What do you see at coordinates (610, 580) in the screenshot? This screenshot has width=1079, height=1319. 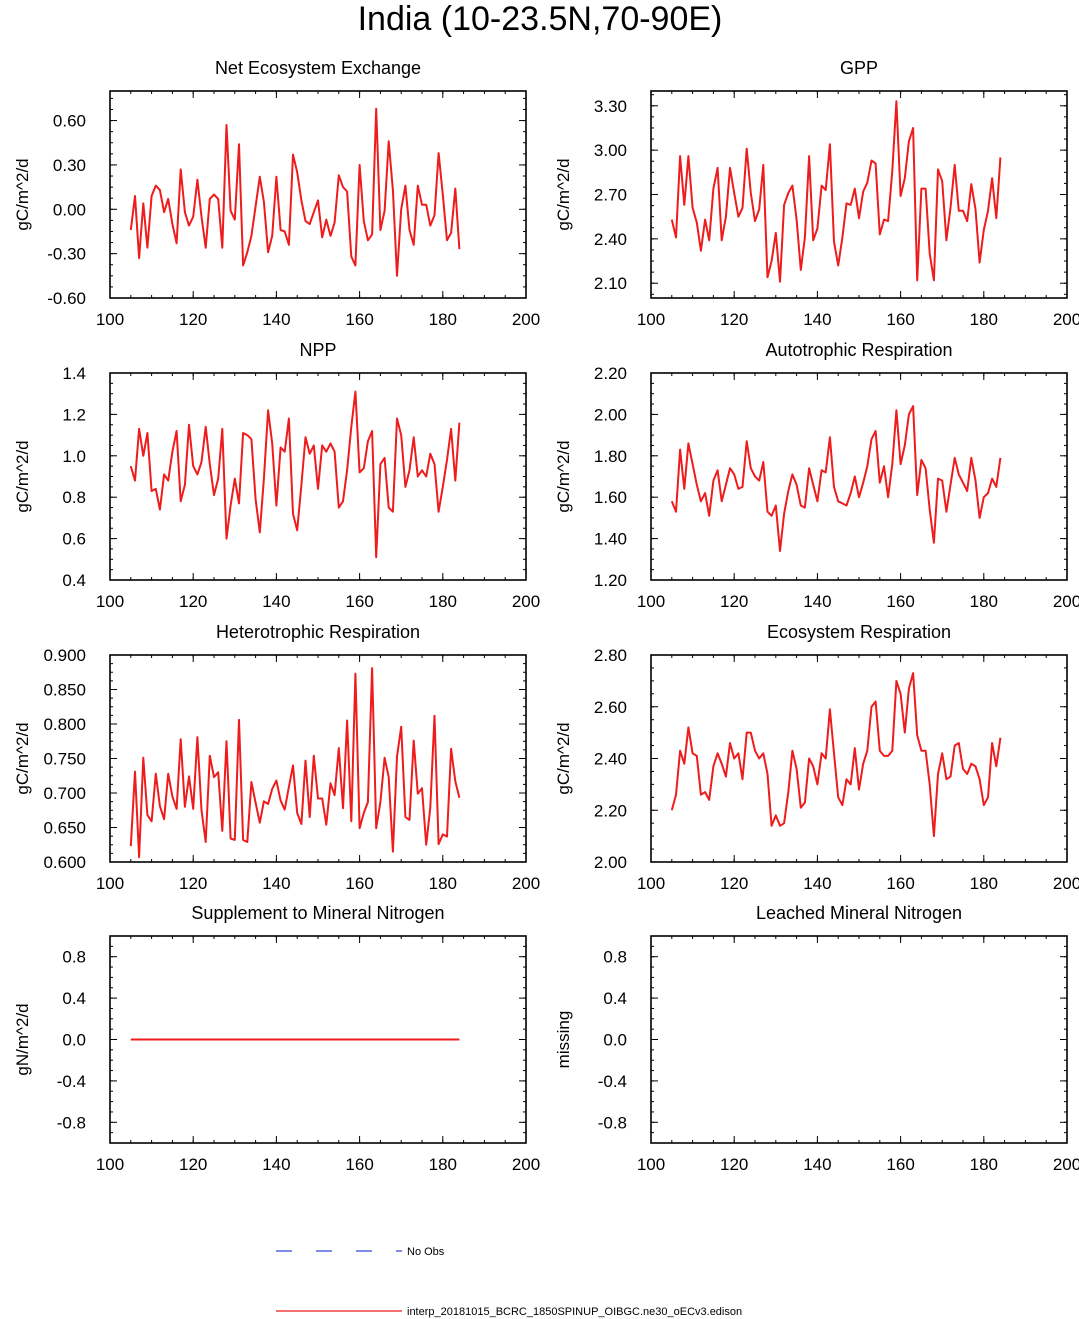 I see `y-tick-label: 1.20` at bounding box center [610, 580].